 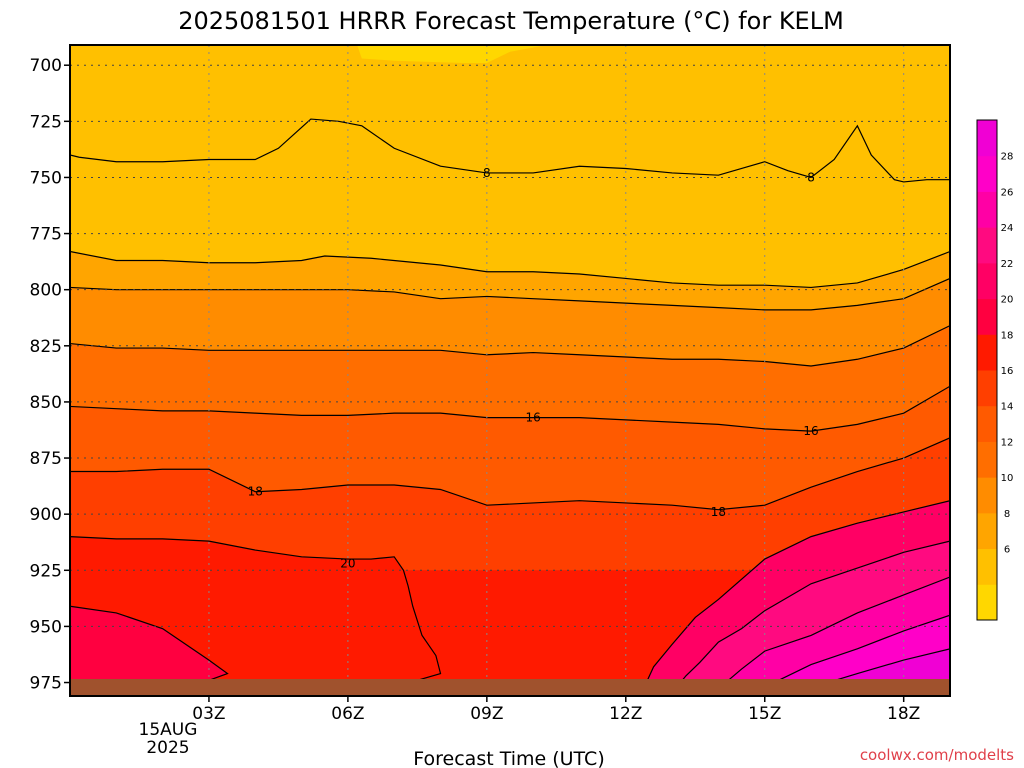 I want to click on y-tick-label: 800, so click(x=46, y=291).